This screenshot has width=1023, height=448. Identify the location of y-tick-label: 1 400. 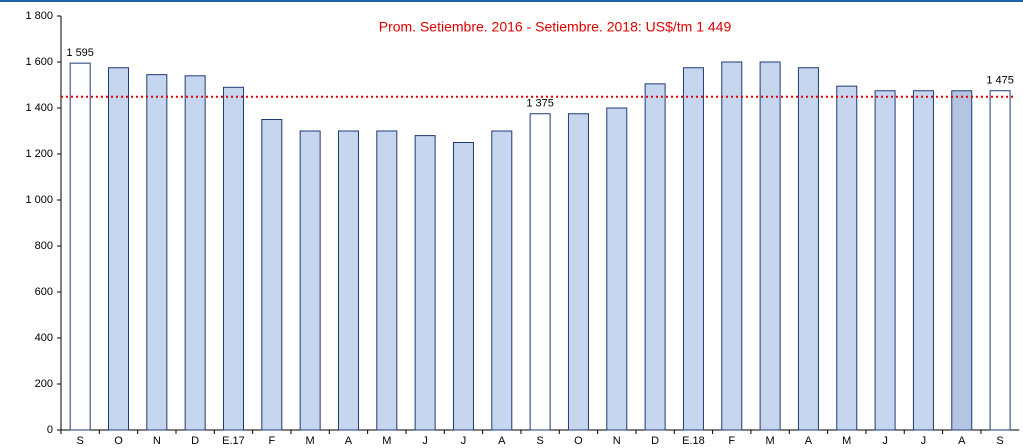
(39, 108).